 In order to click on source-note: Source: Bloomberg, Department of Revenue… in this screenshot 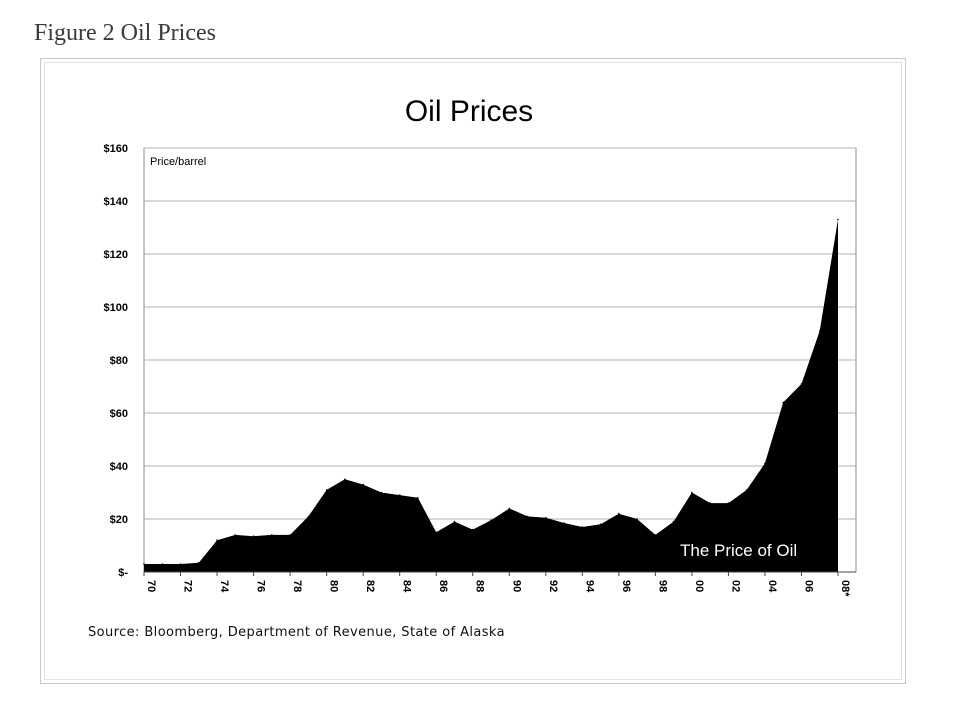, I will do `click(297, 632)`.